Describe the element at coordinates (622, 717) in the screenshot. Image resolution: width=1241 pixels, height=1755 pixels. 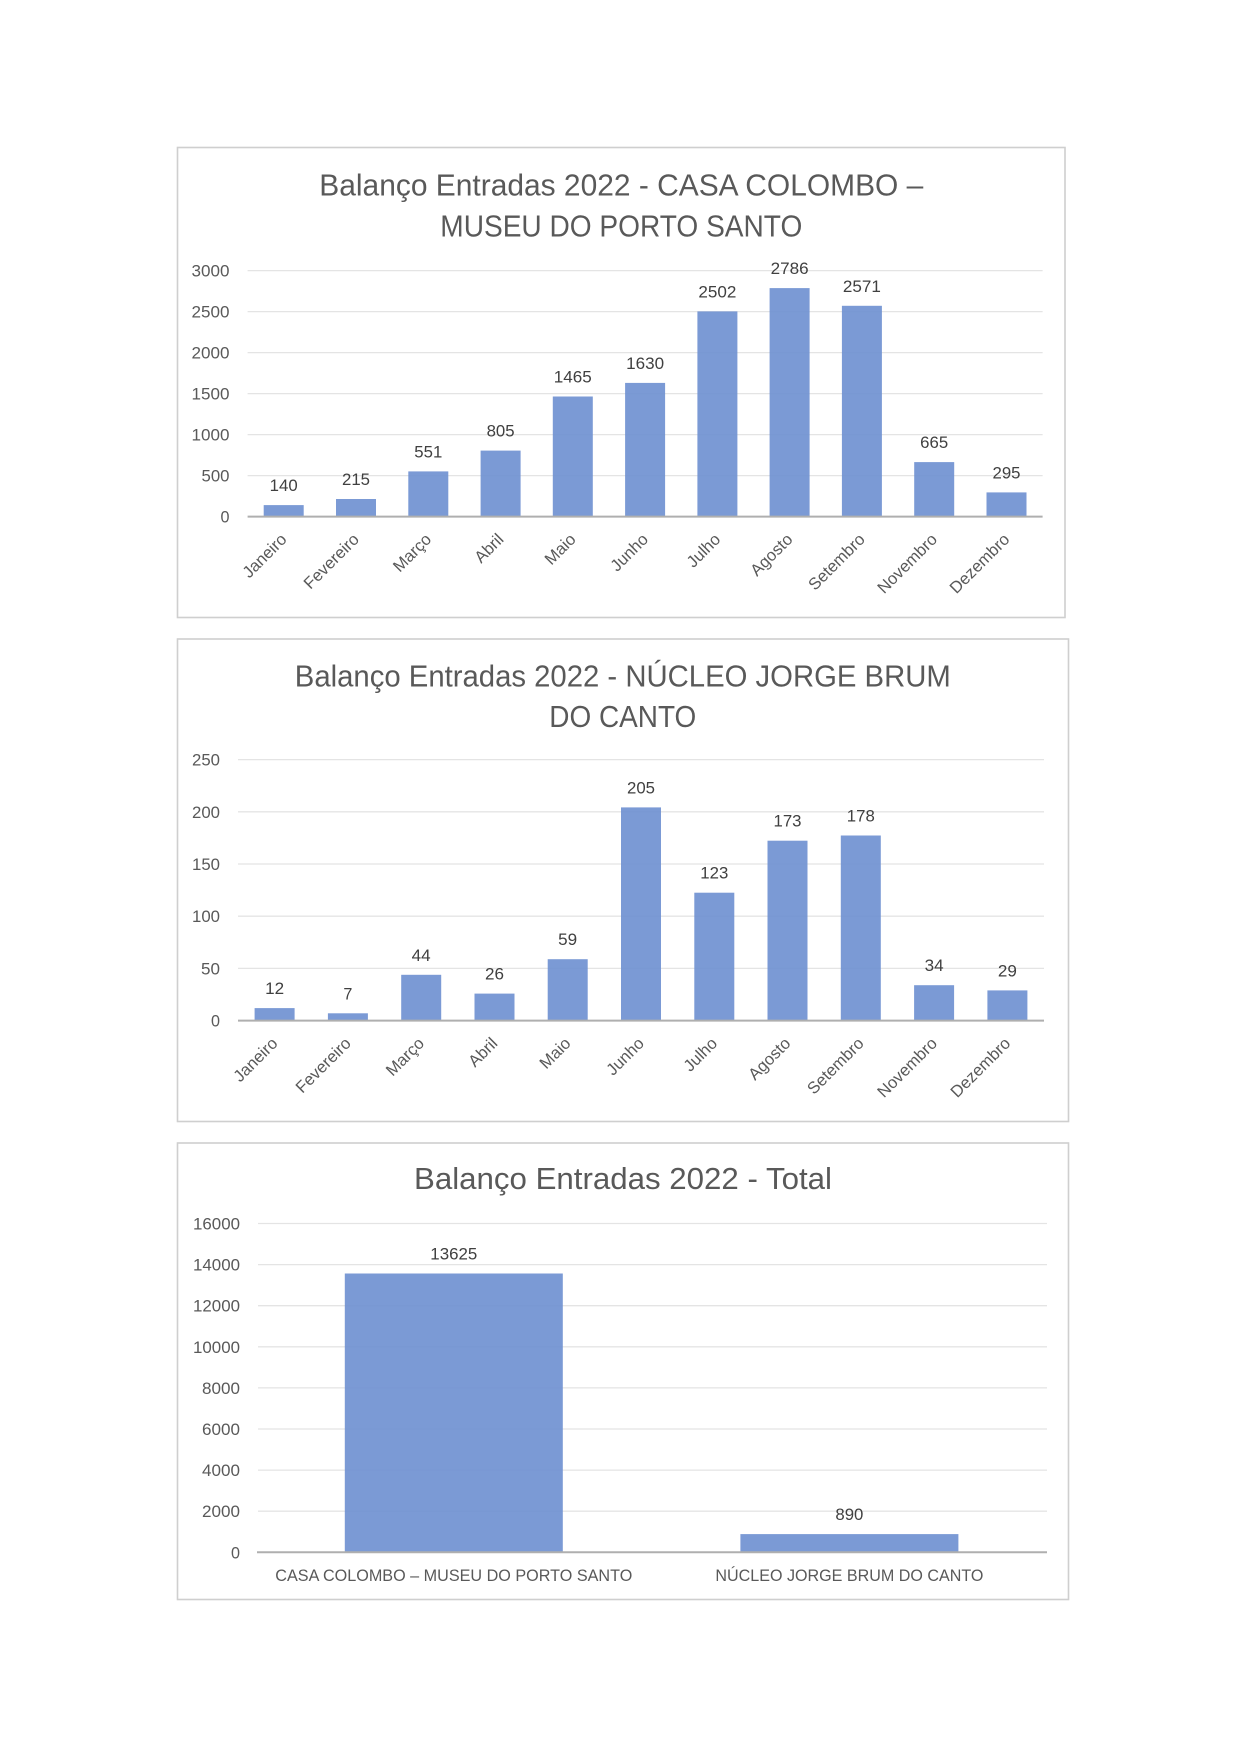
I see `svg-text: DO CANTO` at that location.